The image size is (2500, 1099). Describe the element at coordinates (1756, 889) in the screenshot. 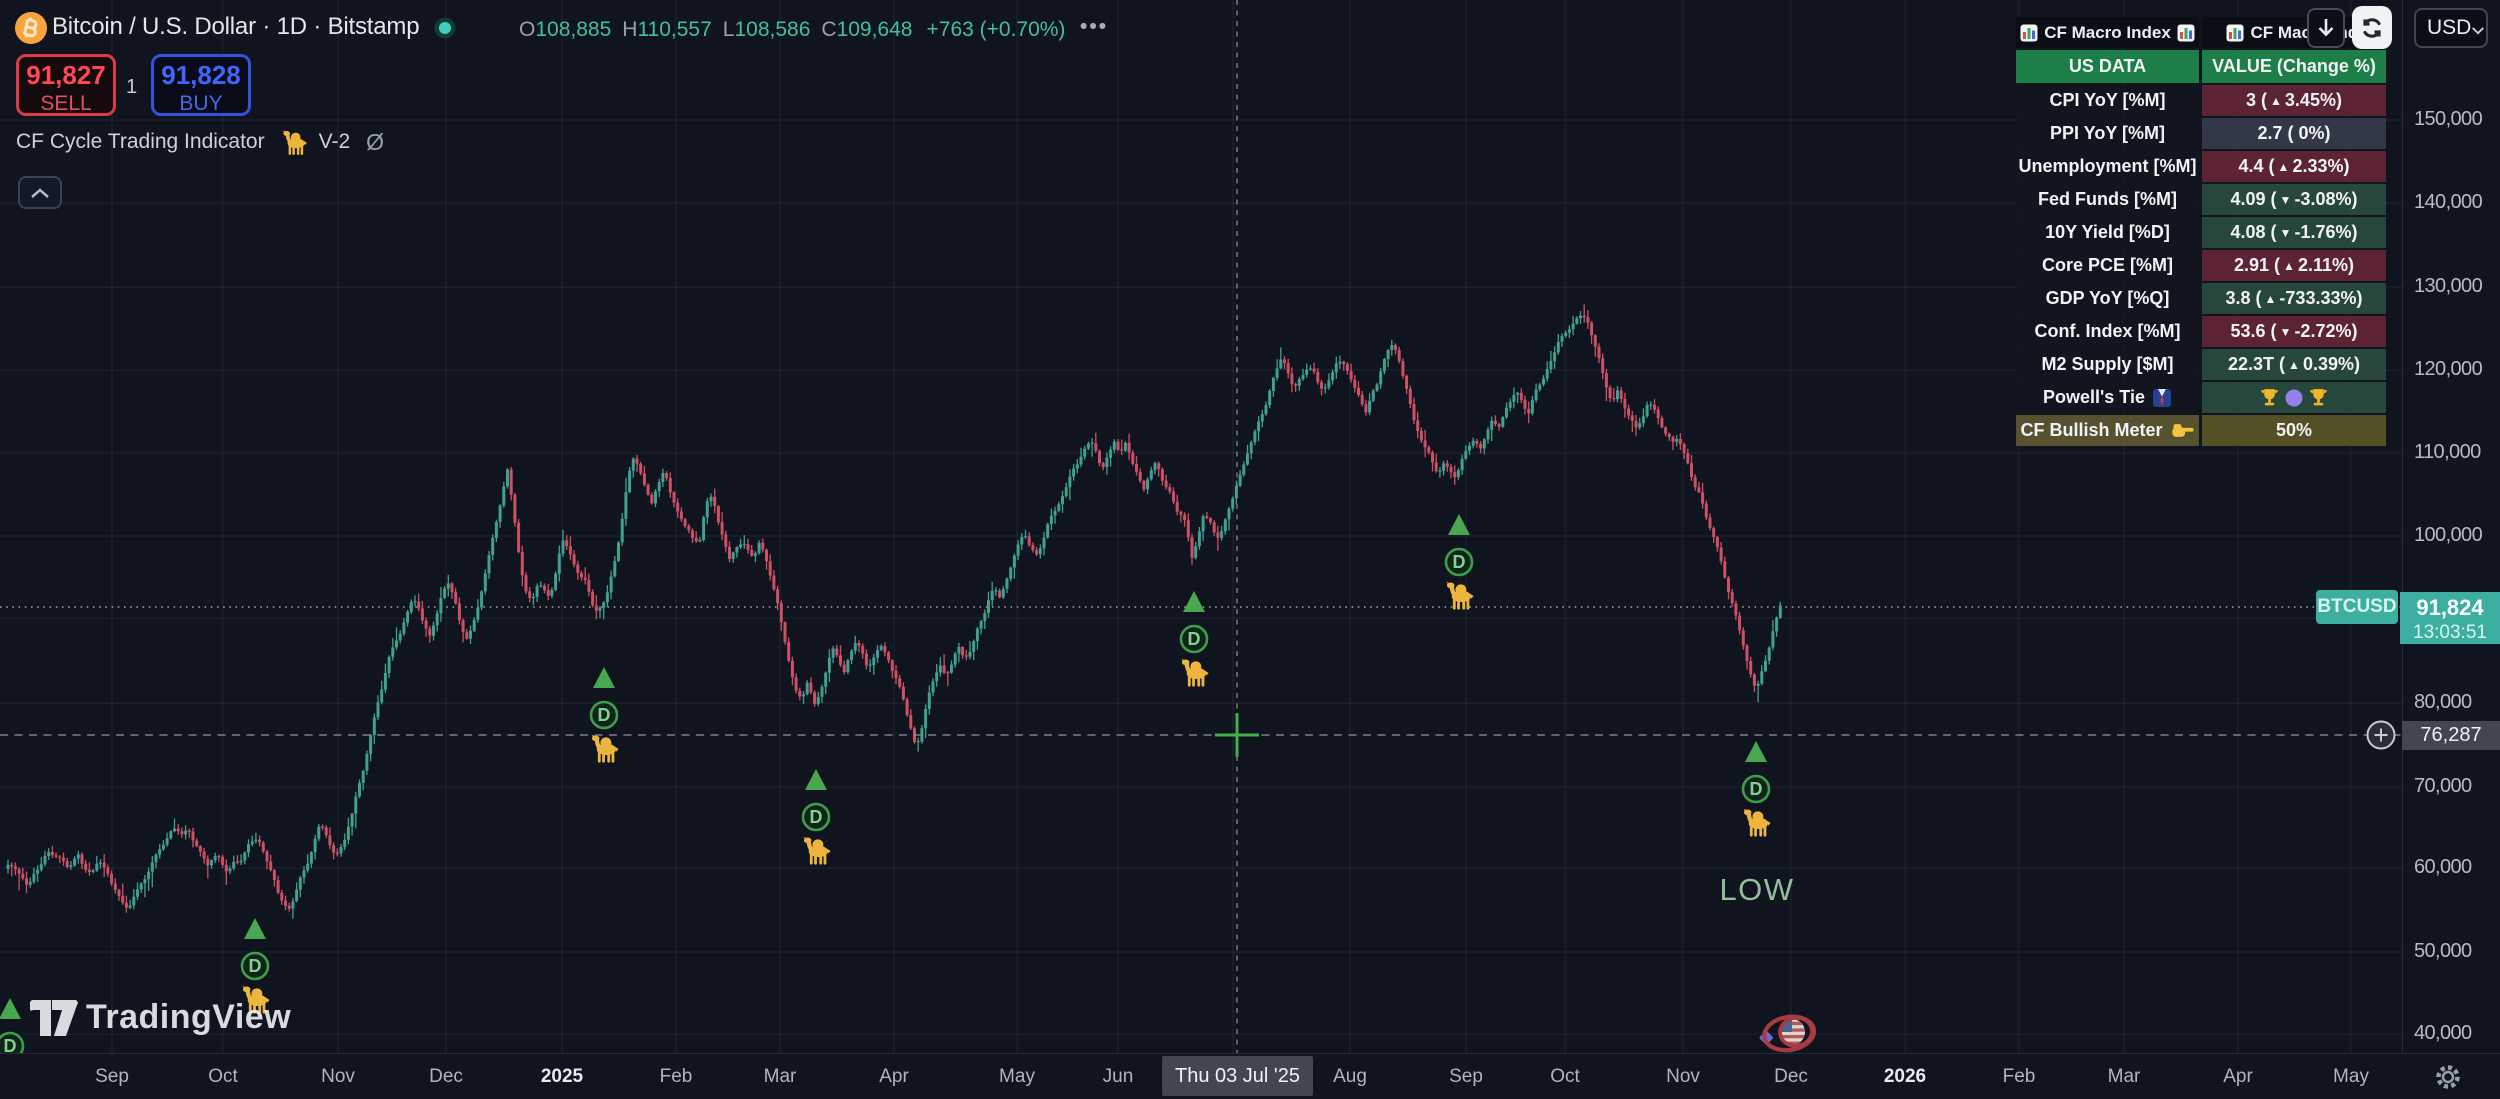

I see `svg-text: LOW` at that location.